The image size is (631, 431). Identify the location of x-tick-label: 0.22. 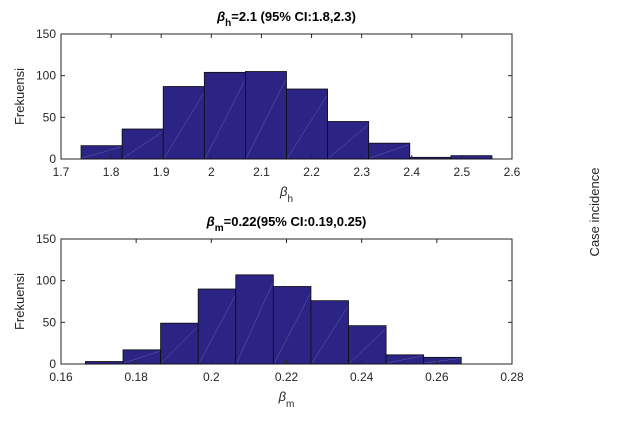
(287, 377).